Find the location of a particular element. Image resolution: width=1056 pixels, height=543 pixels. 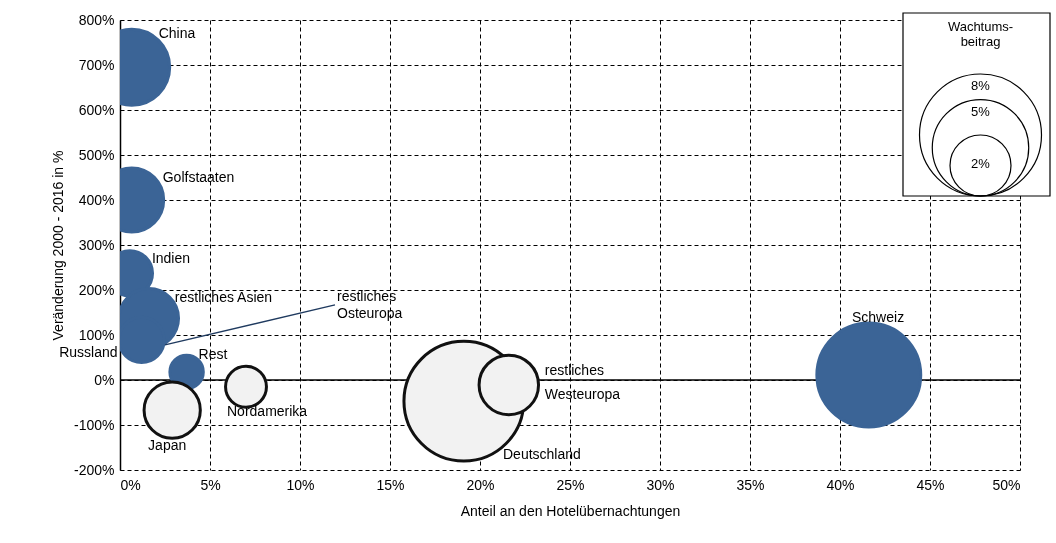

x-tick-label: 15% is located at coordinates (390, 484).